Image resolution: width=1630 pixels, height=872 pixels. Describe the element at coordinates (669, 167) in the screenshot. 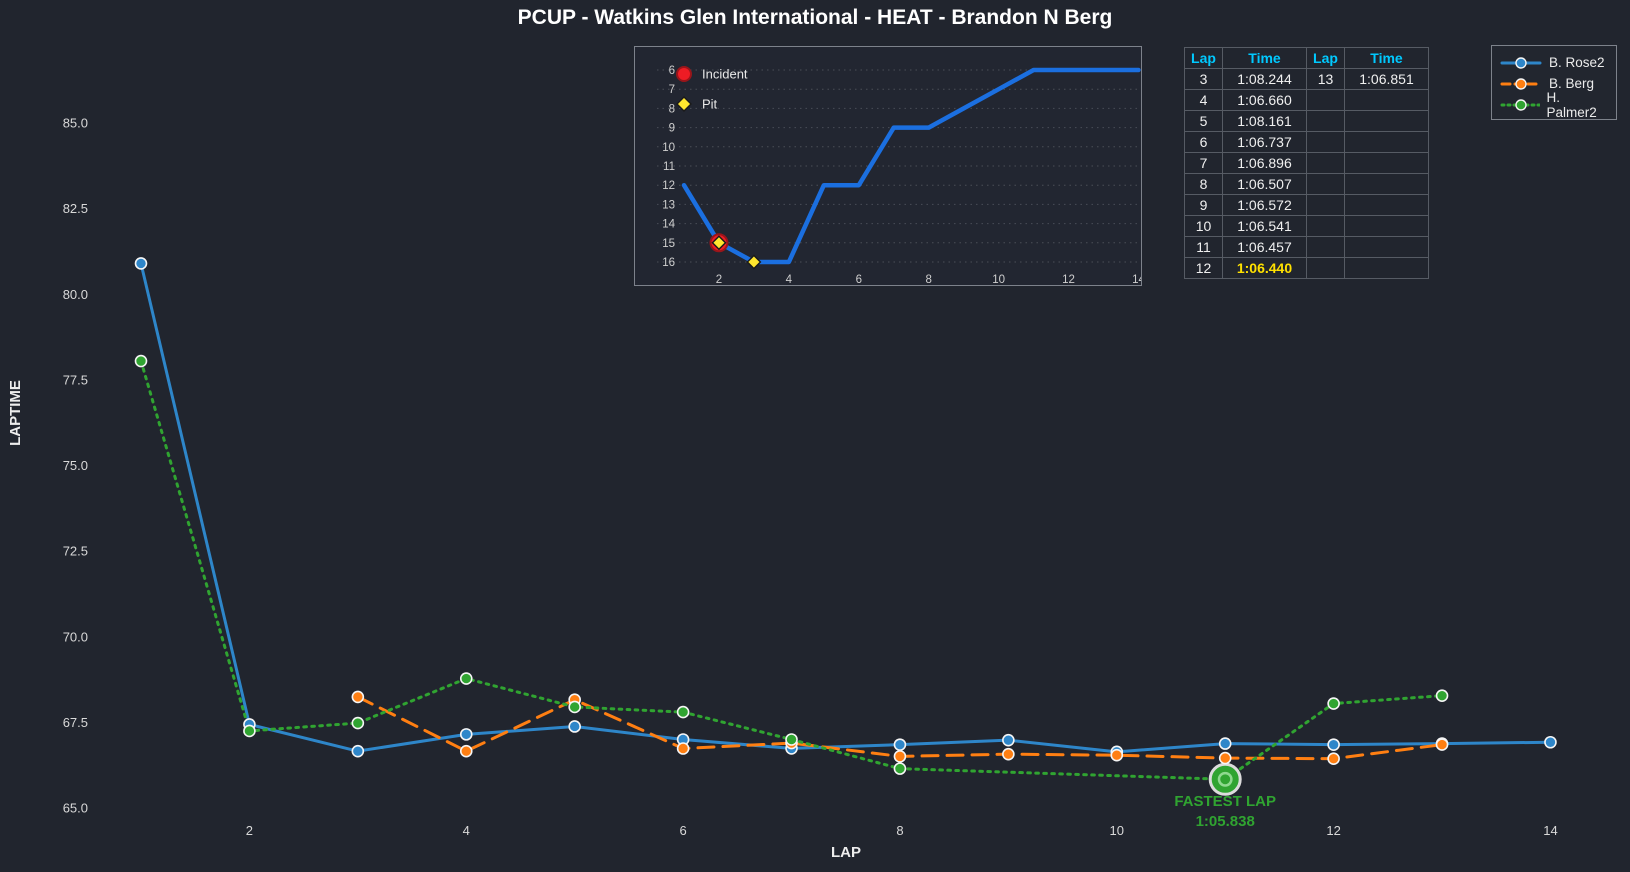

I see `inset-y-tick-label: 11` at that location.